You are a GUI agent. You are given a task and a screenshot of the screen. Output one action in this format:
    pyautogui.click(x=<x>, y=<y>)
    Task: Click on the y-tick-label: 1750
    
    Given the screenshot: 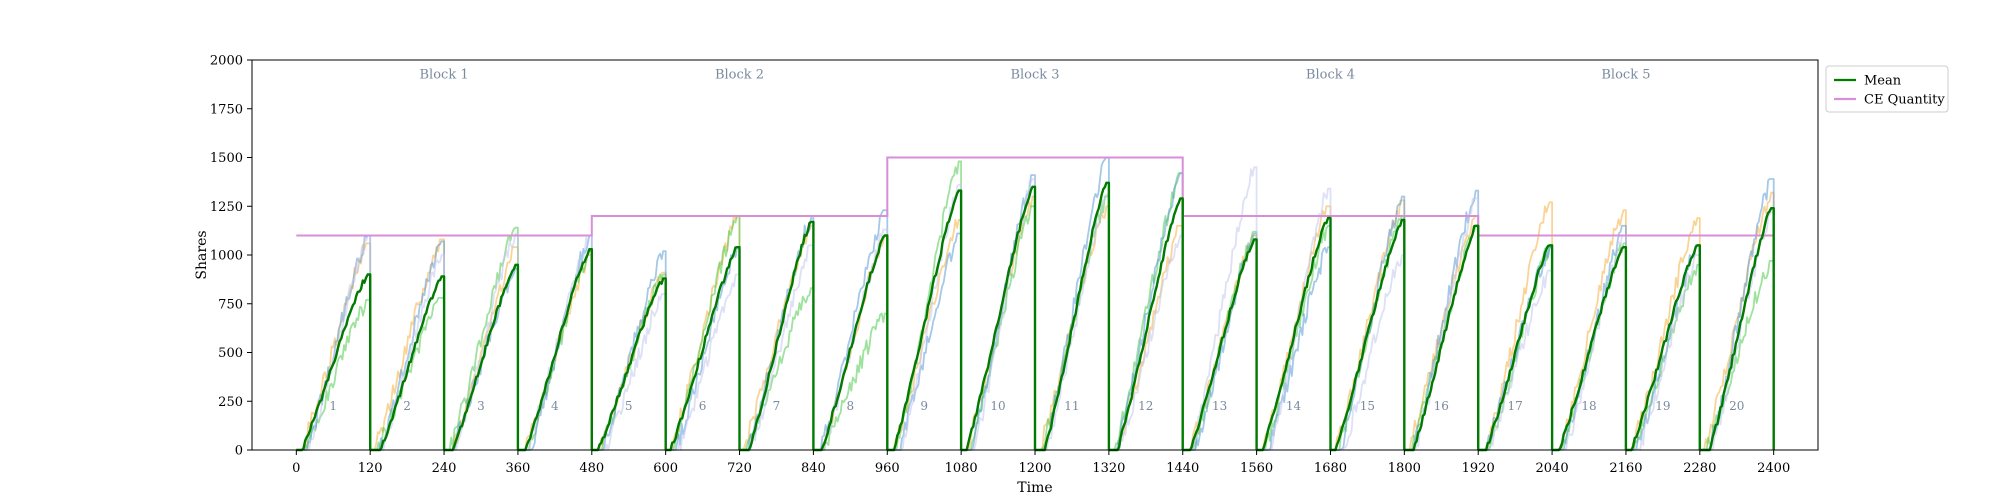 What is the action you would take?
    pyautogui.click(x=226, y=109)
    